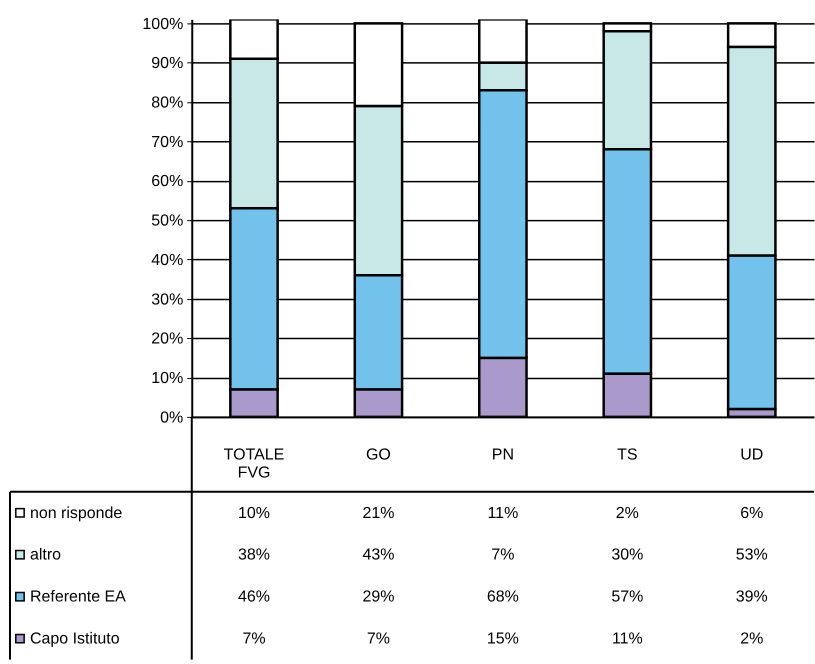 Image resolution: width=815 pixels, height=664 pixels. Describe the element at coordinates (752, 513) in the screenshot. I see `data-label: 6%` at that location.